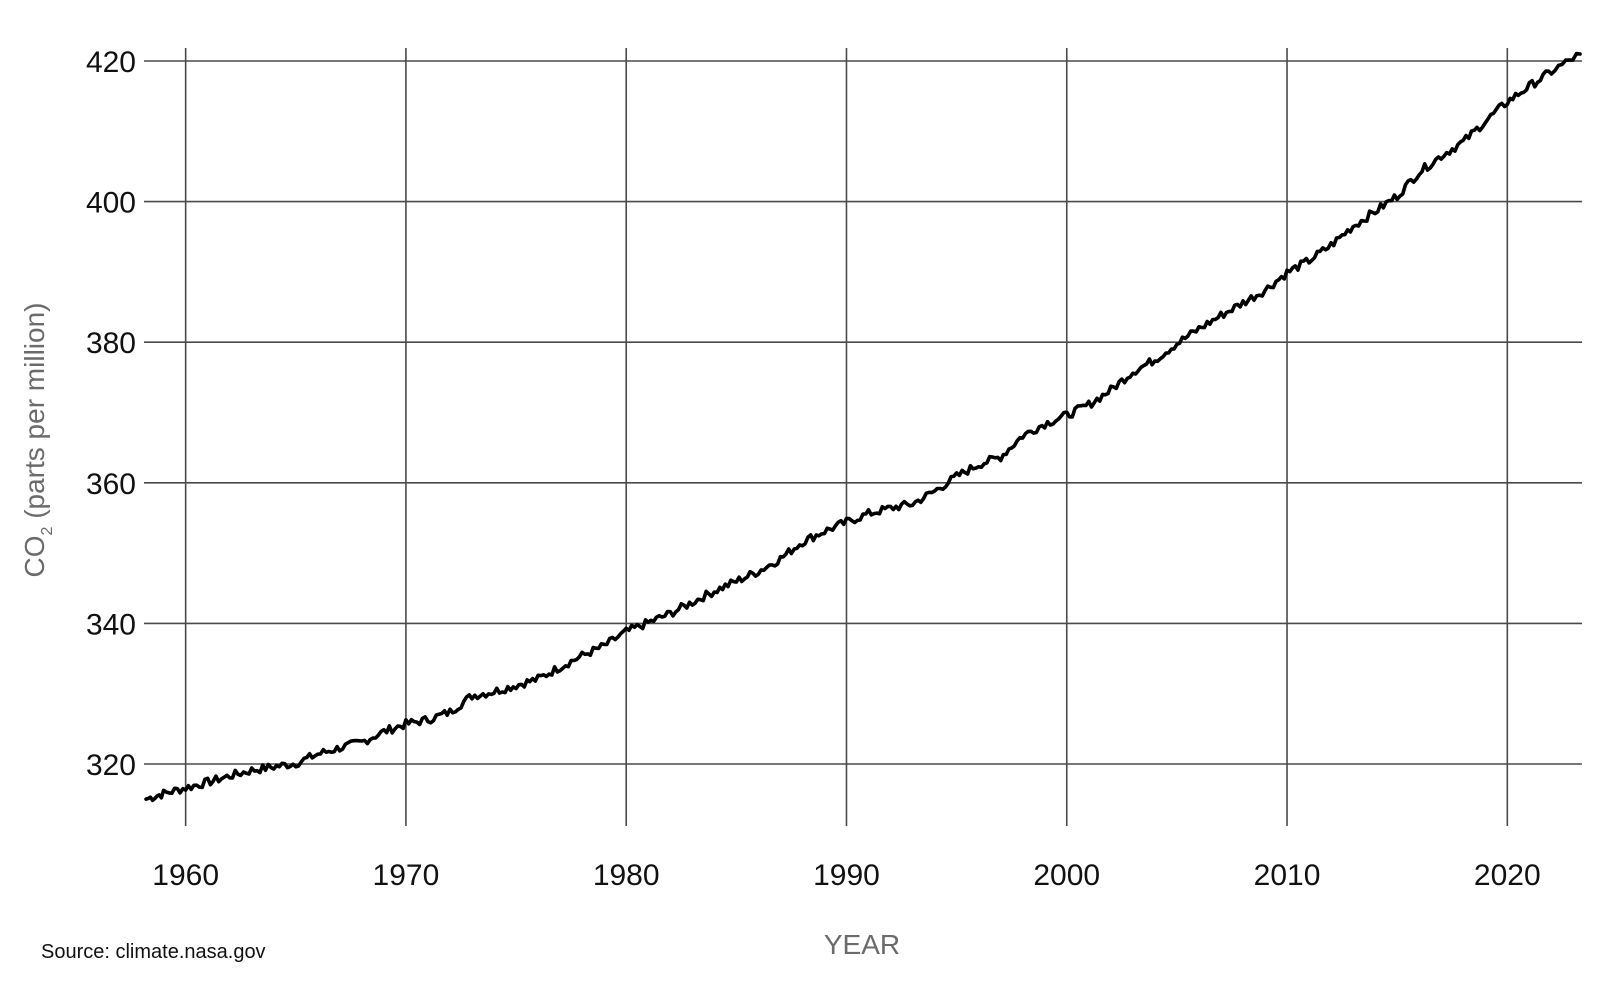 Image resolution: width=1600 pixels, height=1001 pixels. Describe the element at coordinates (111, 343) in the screenshot. I see `y-tick-label: 380` at that location.